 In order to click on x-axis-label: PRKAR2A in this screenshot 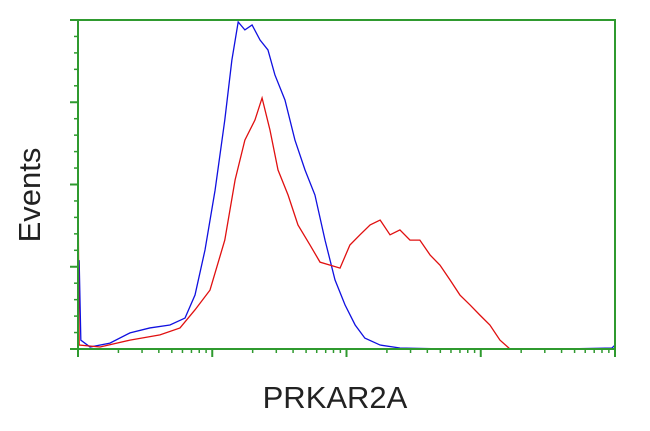, I will do `click(335, 397)`.